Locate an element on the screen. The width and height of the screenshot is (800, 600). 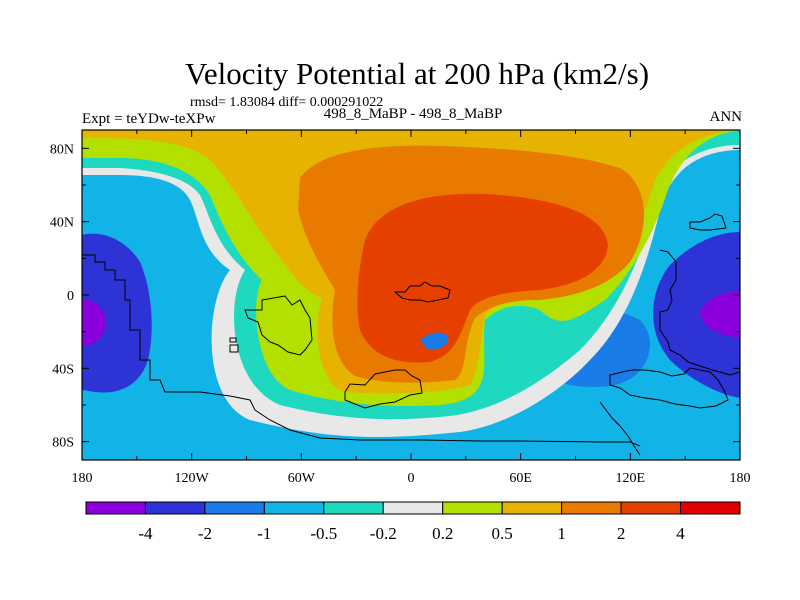
coastline-south-america is located at coordinates (278, 325).